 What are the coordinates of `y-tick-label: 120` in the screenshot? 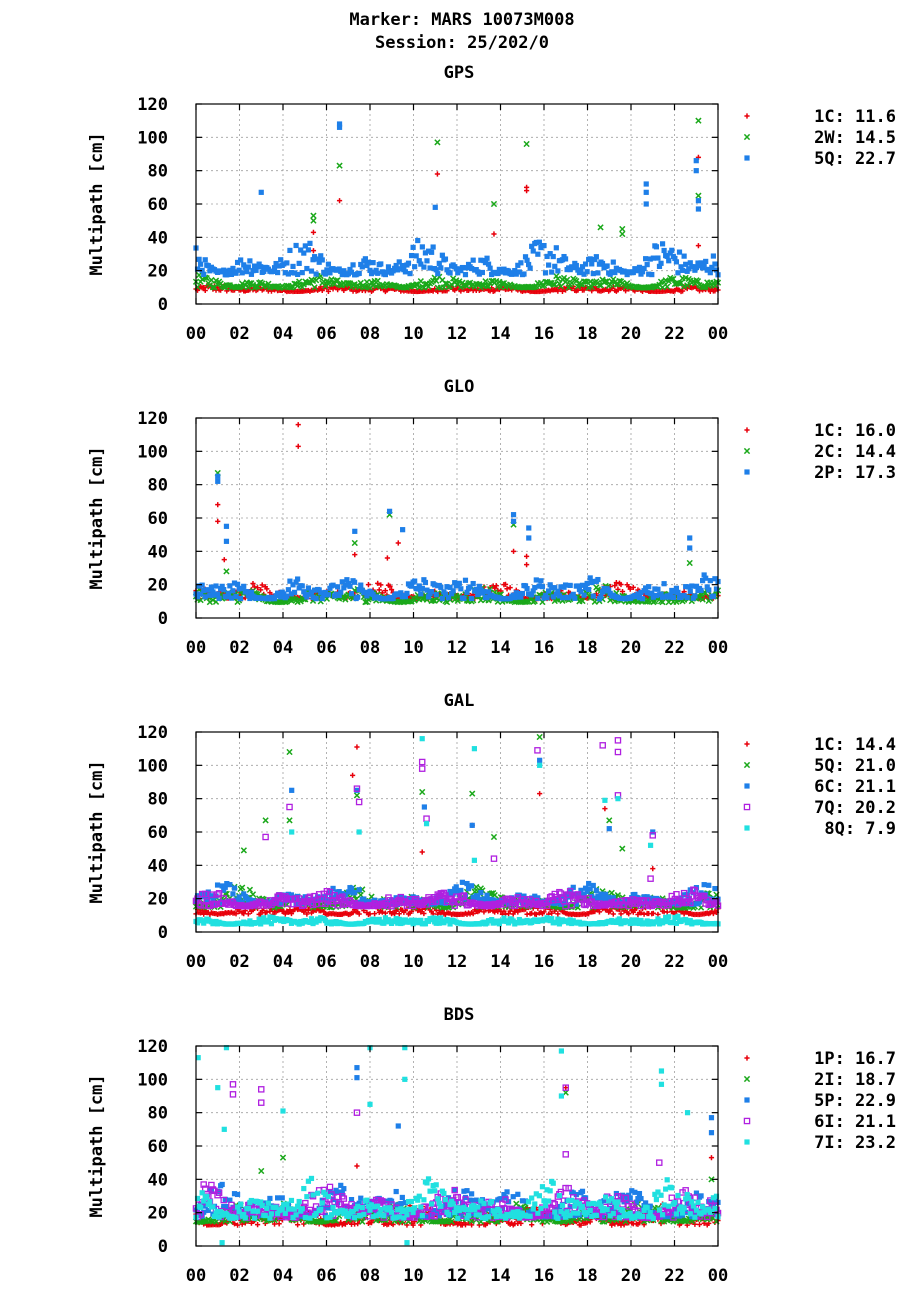 It's located at (152, 419).